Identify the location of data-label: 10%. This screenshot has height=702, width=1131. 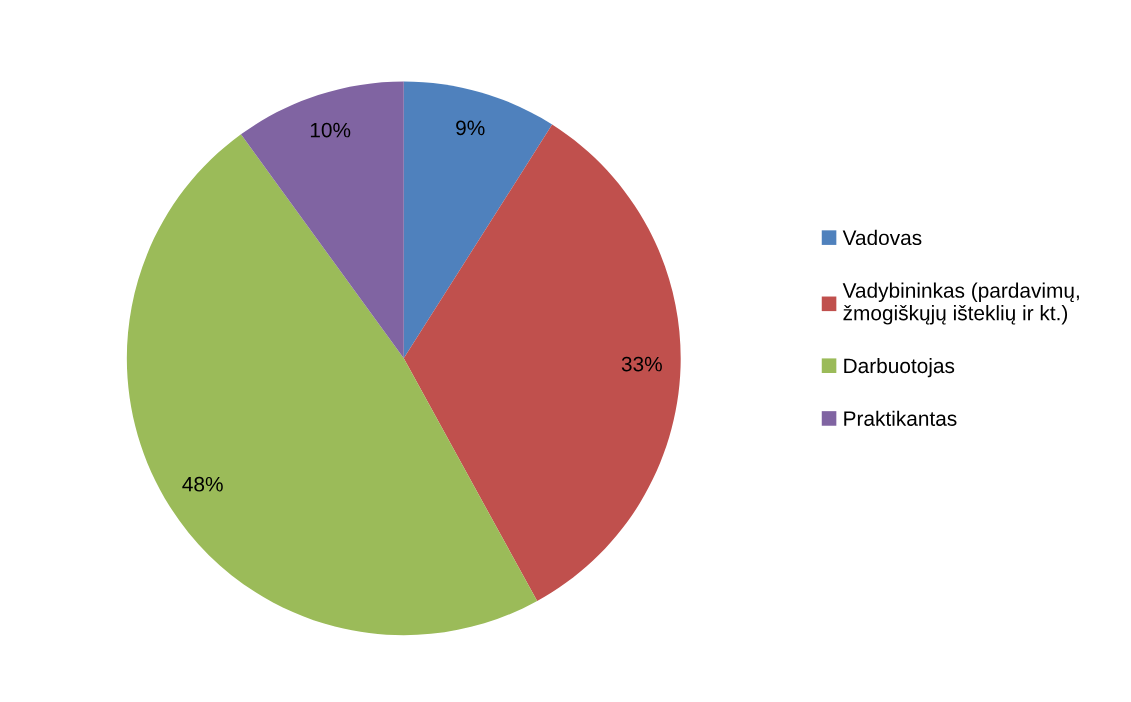
(330, 130).